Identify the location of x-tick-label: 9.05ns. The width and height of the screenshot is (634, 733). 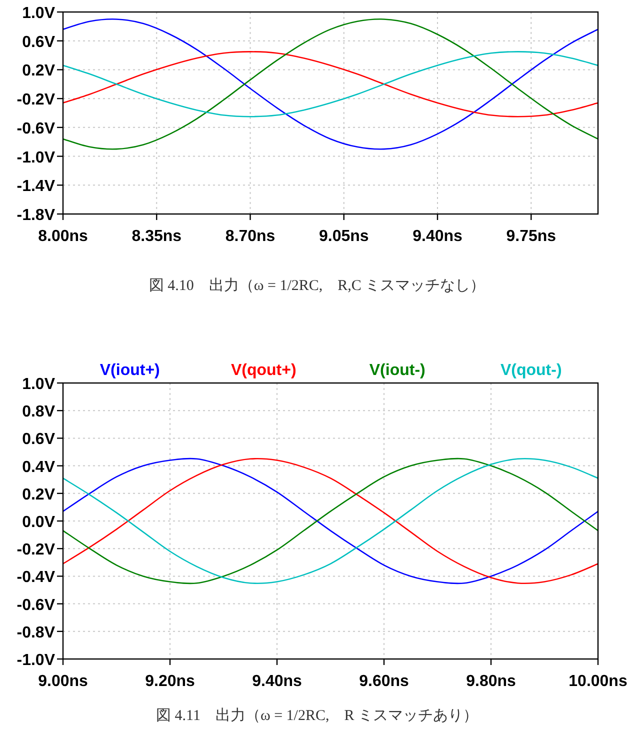
(343, 236).